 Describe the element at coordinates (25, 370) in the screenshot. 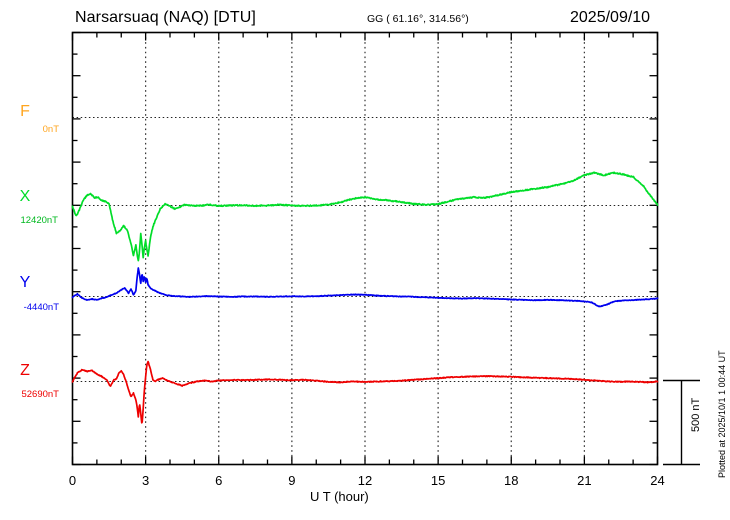

I see `component-label-z: Z` at that location.